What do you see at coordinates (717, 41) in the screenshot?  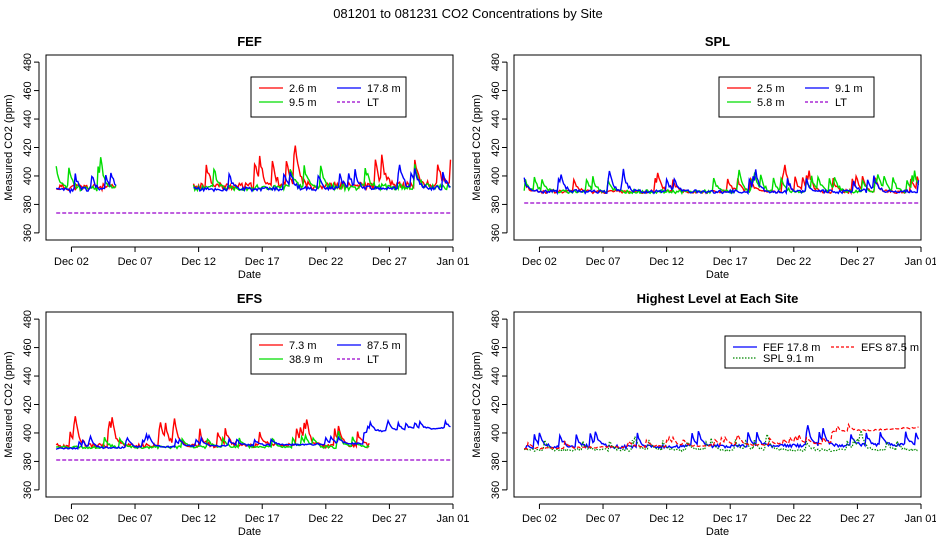 I see `panel-title: SPL` at bounding box center [717, 41].